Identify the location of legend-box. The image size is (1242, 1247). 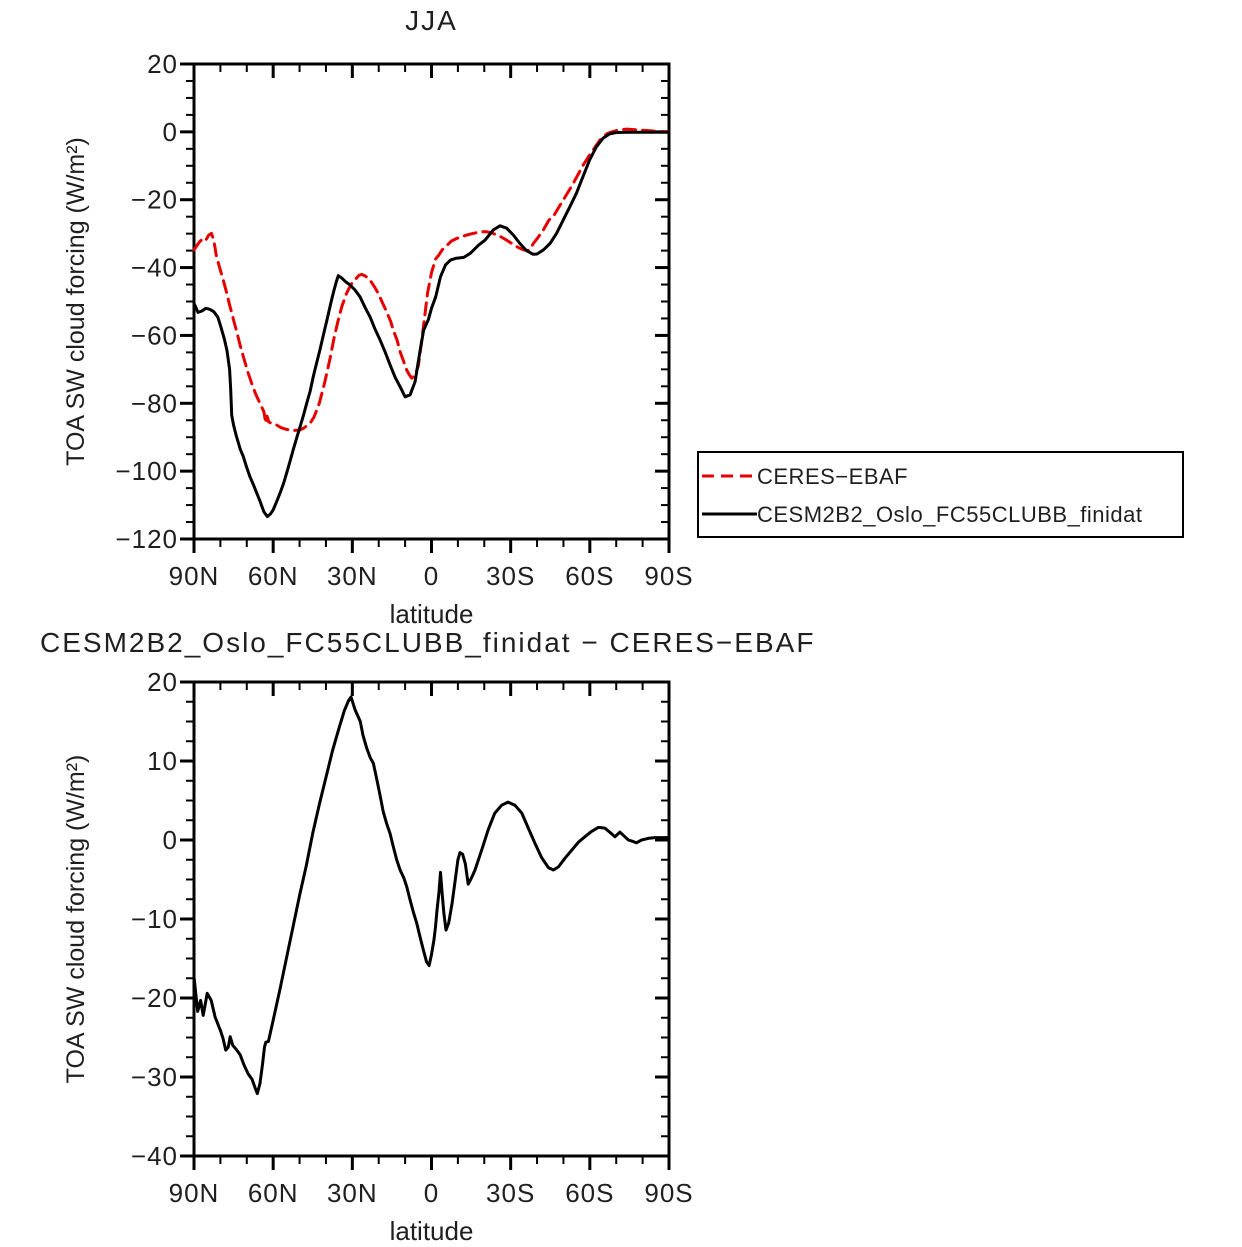
(940, 494).